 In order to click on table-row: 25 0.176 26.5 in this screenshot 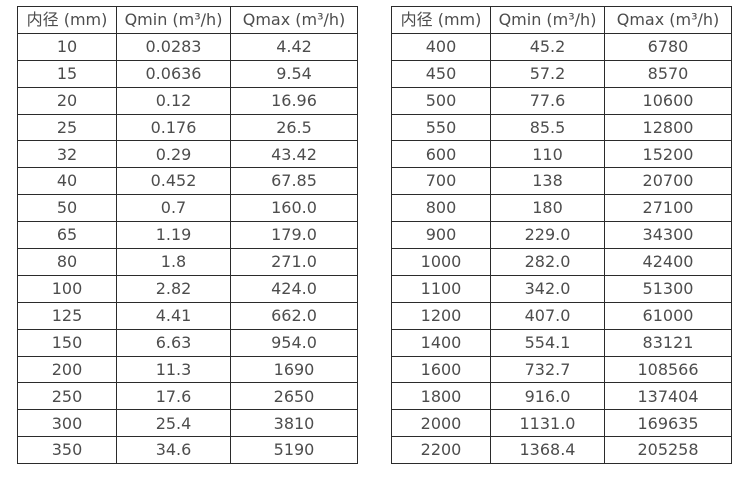, I will do `click(187, 127)`.